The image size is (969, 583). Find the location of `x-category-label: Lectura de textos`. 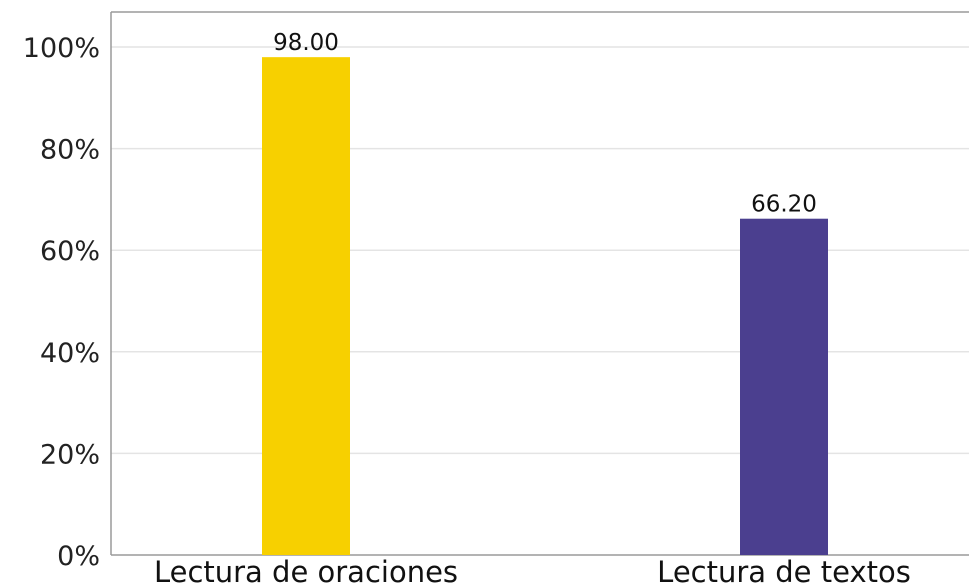

x-category-label: Lectura de textos is located at coordinates (784, 569).